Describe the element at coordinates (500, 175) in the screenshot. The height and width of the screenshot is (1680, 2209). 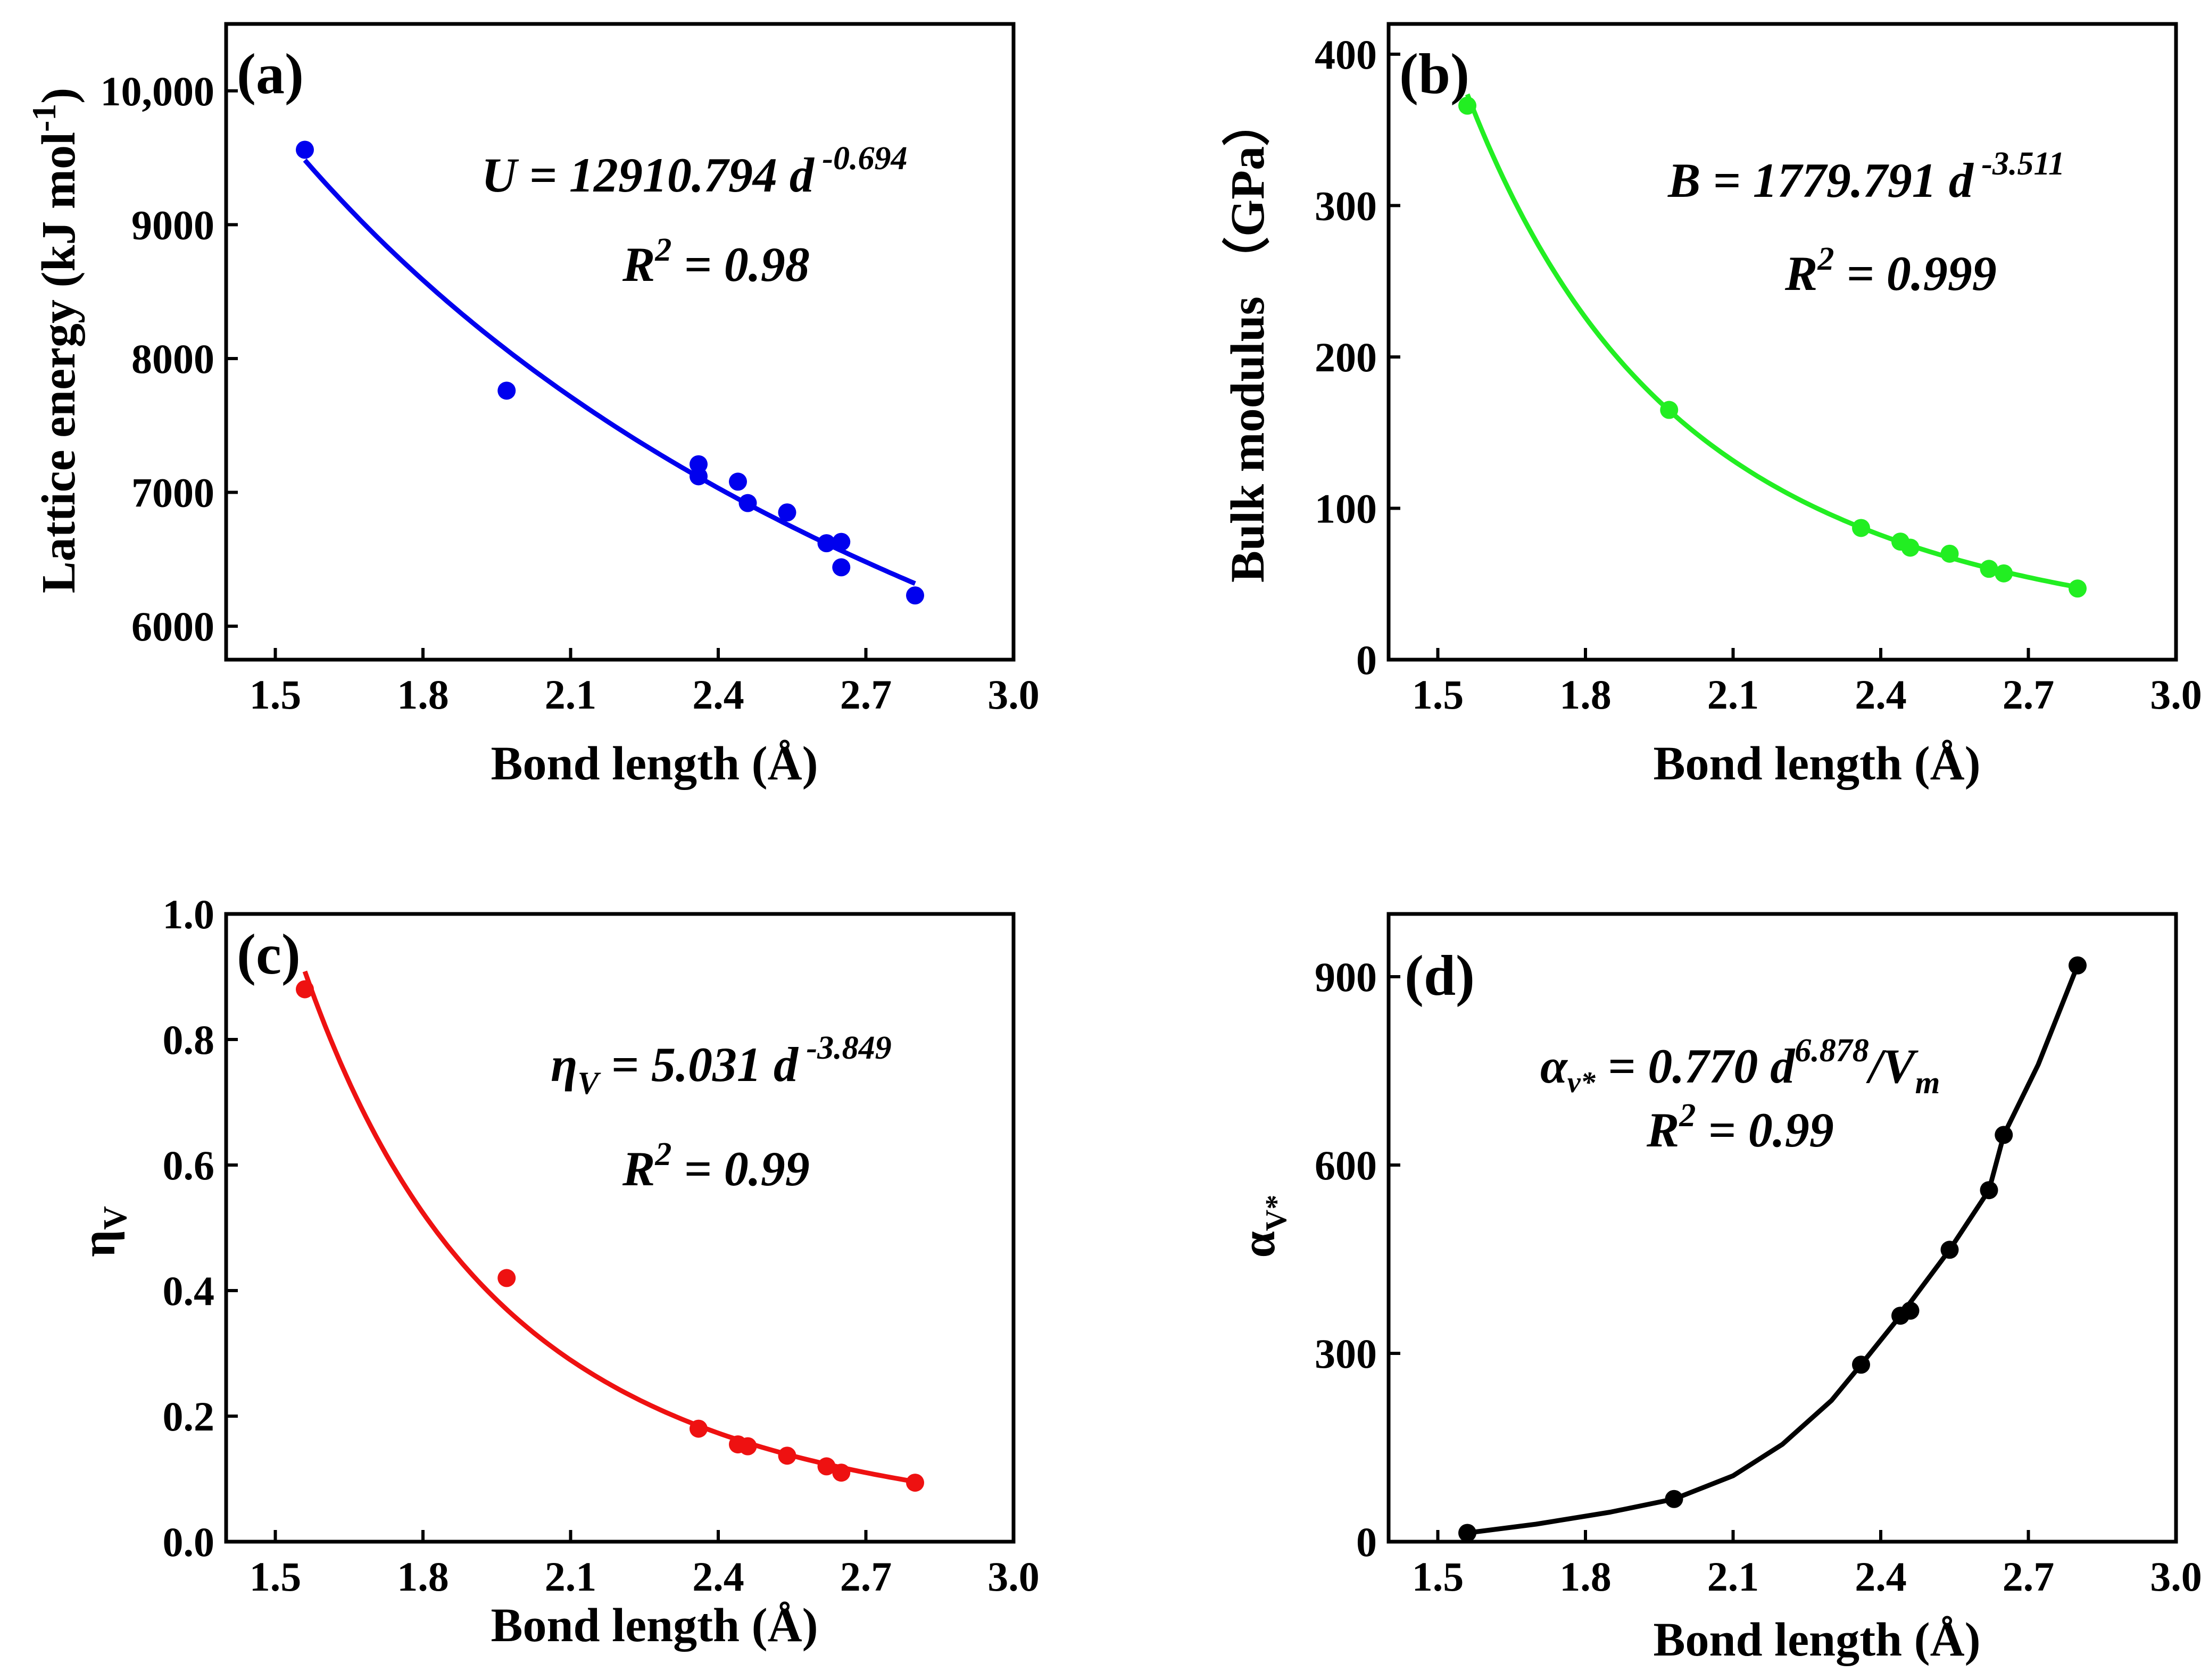
I see `equation-lhs: U` at that location.